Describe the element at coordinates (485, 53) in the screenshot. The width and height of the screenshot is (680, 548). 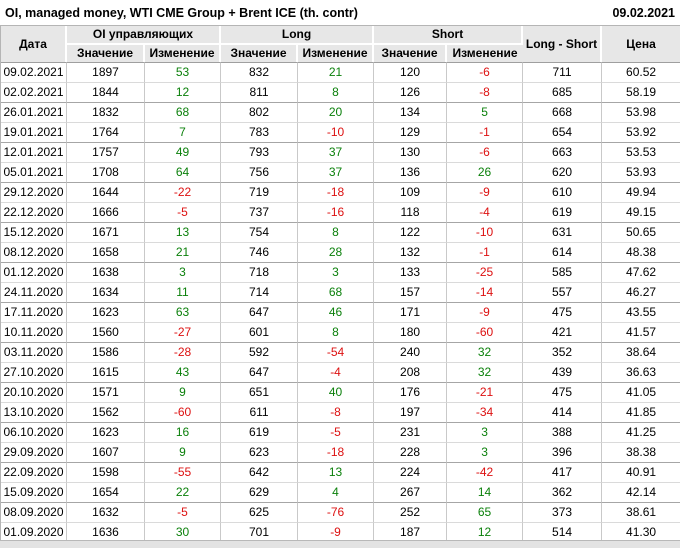
I see `subheader-short-change: Изменение` at that location.